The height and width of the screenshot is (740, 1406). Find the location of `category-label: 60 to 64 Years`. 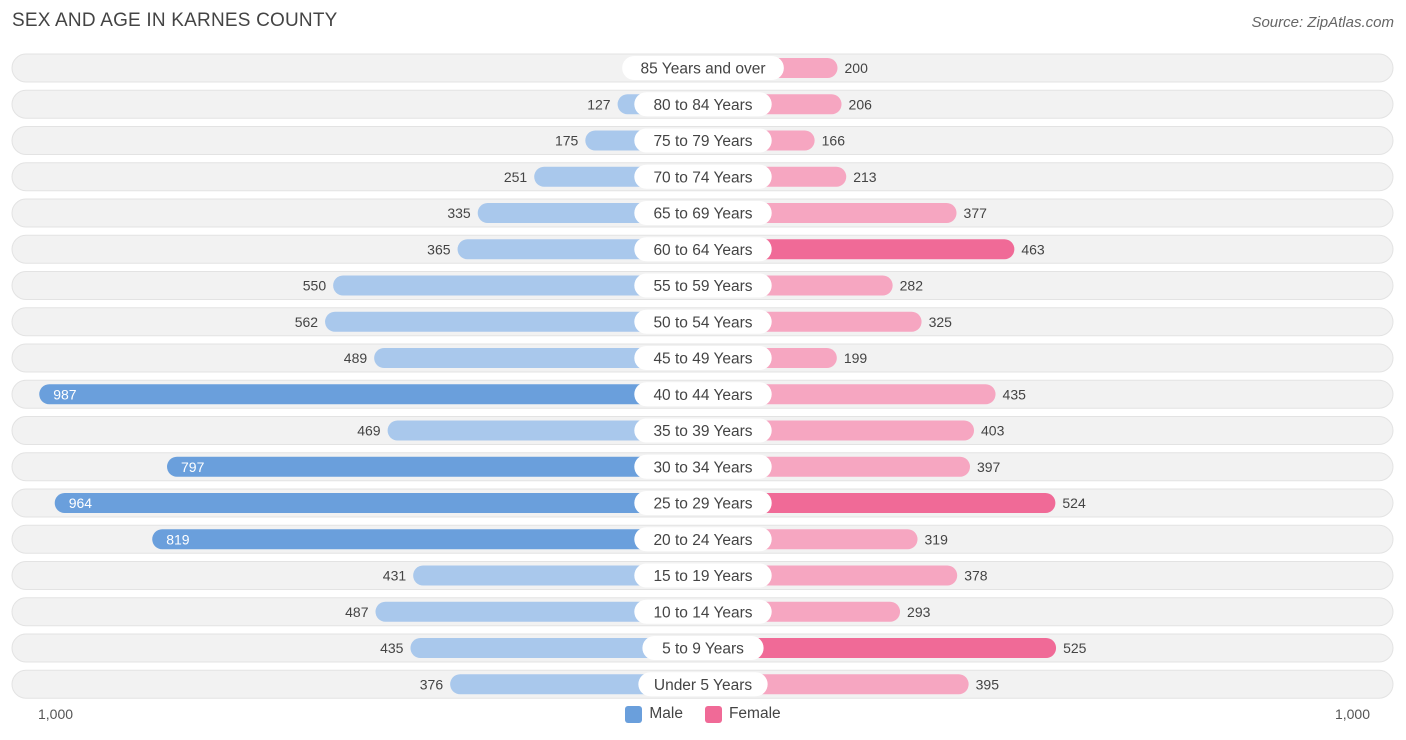

category-label: 60 to 64 Years is located at coordinates (702, 250).